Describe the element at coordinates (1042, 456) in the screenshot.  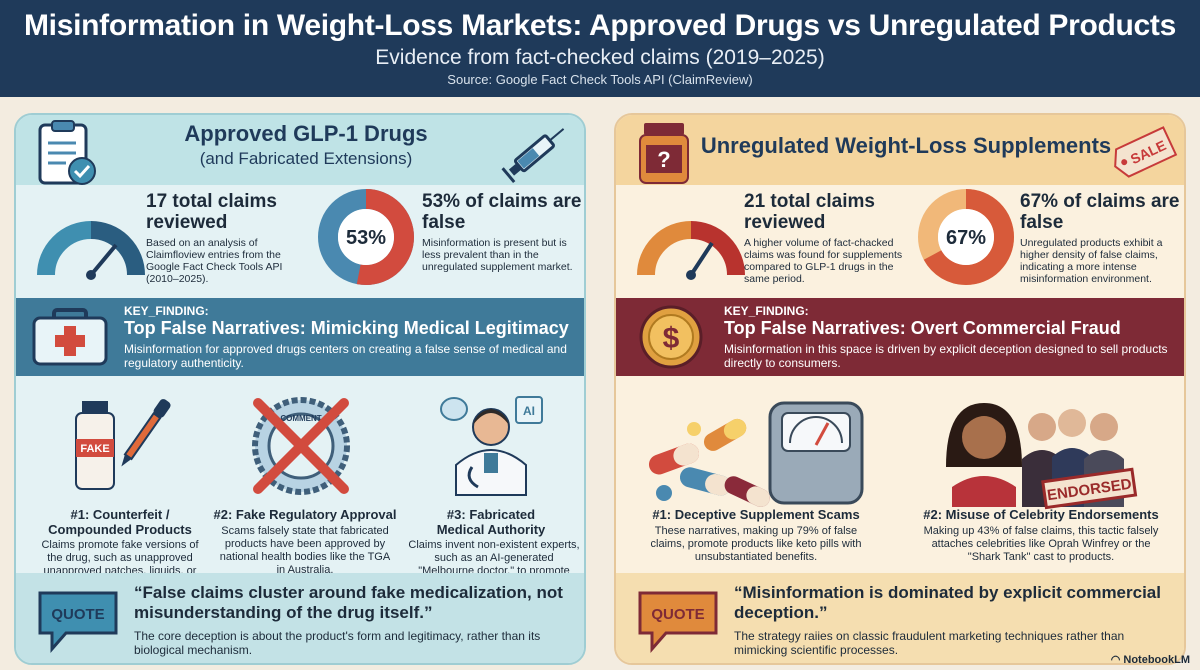
I see `celebrity-endorsement-icon: ENDORSED` at that location.